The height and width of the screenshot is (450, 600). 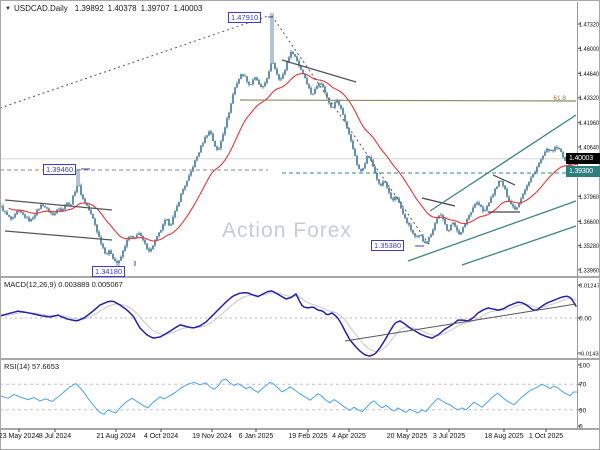 I want to click on x-axis-label: 4 Oct 2024, so click(x=161, y=436).